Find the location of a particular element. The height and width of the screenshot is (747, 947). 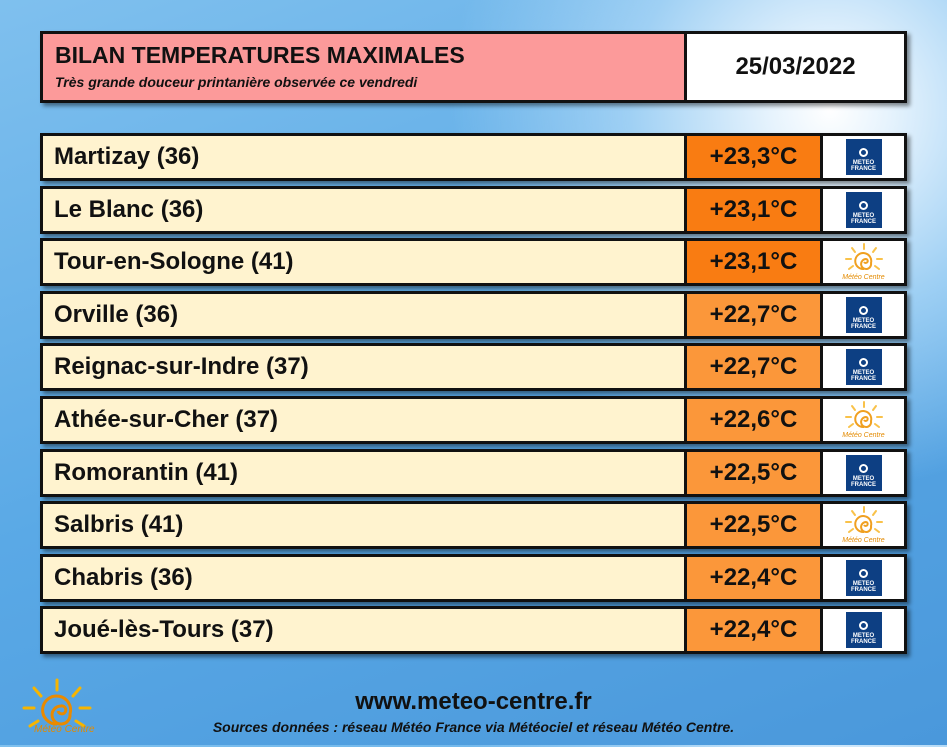

header-title: BILAN TEMPERATURES MAXIMALES is located at coordinates (260, 55).